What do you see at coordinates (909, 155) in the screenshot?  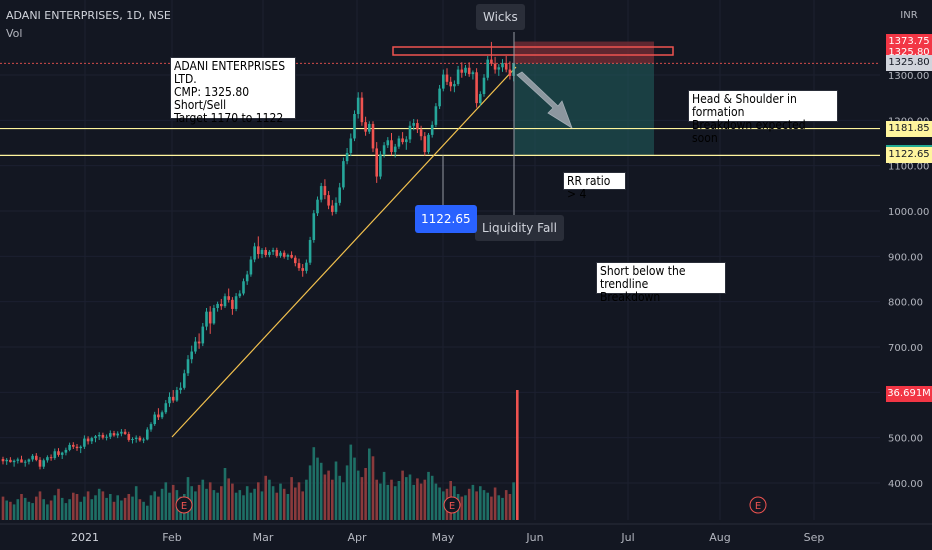 I see `price-label: 1122.65` at bounding box center [909, 155].